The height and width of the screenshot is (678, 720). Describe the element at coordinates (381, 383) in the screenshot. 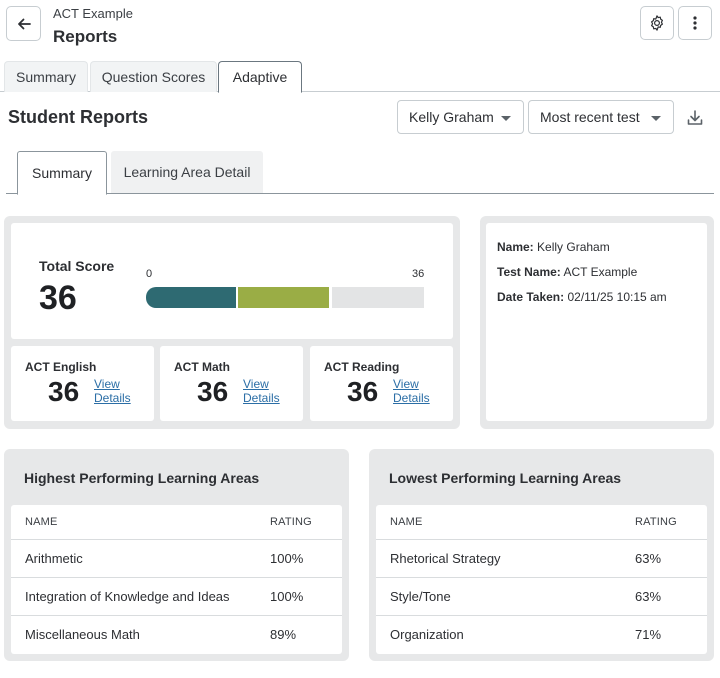

I see `subject-card-reading: ACT Reading 36 View Details` at that location.